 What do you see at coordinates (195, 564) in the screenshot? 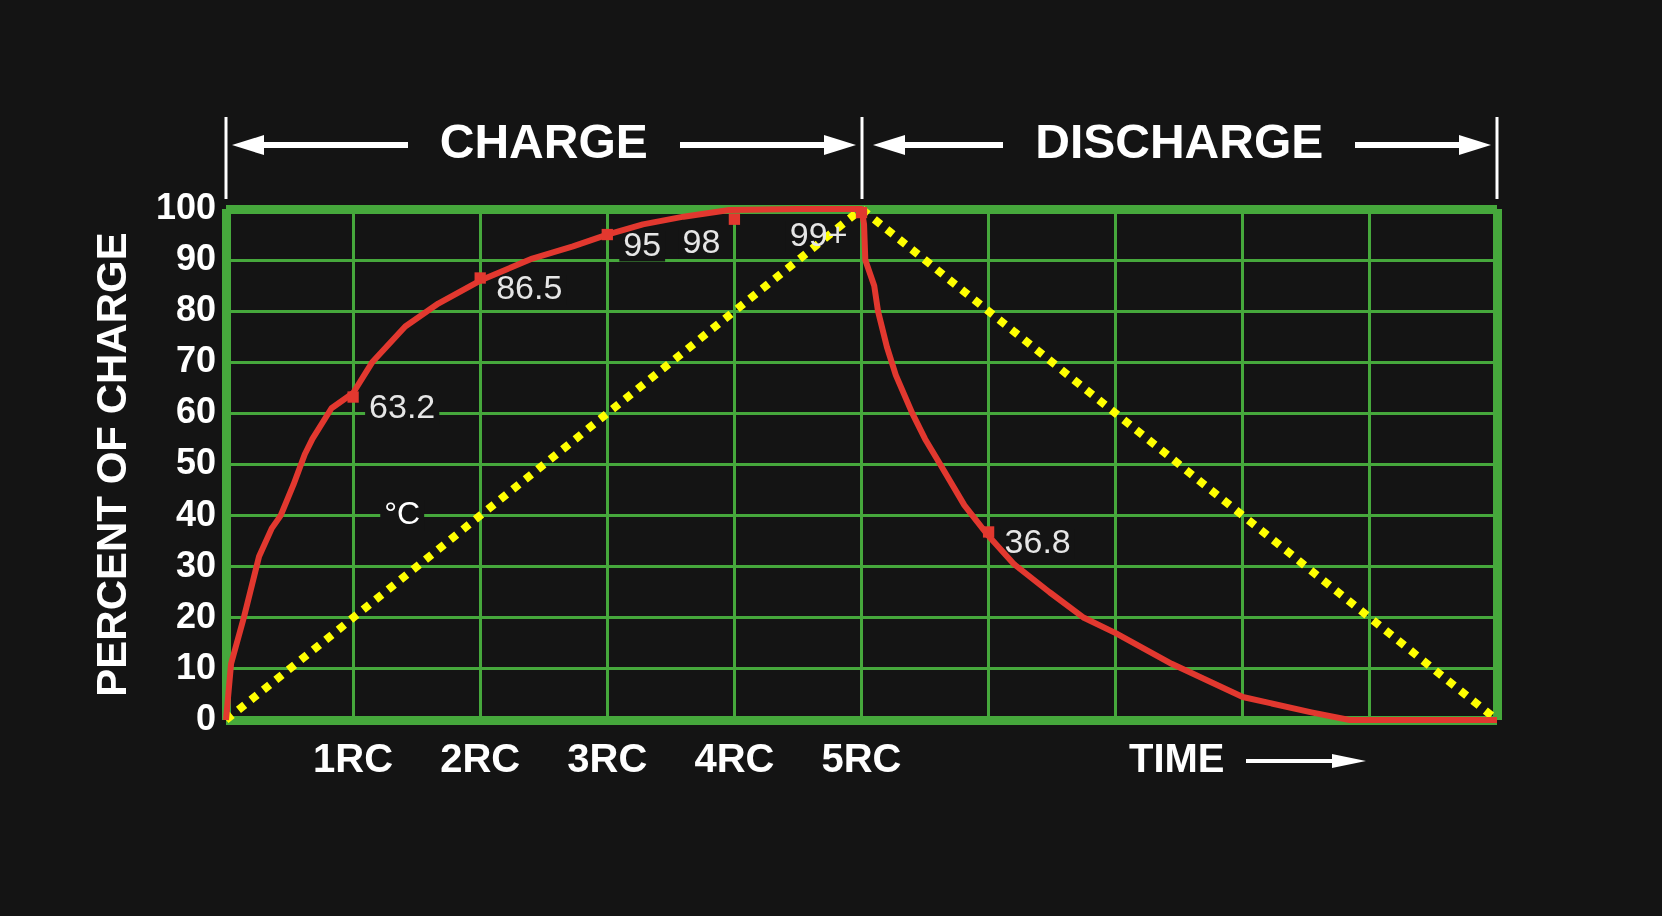
I see `y-tick-label: 30` at bounding box center [195, 564].